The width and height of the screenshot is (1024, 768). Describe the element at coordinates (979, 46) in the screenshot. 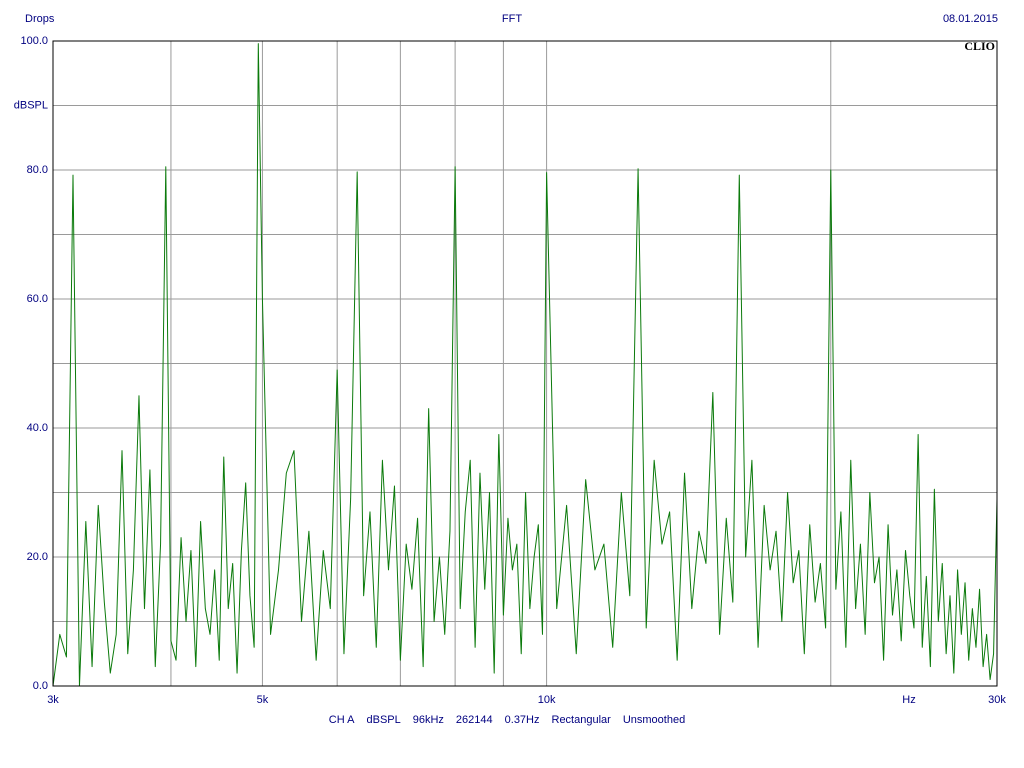

I see `brand: CLIO` at that location.